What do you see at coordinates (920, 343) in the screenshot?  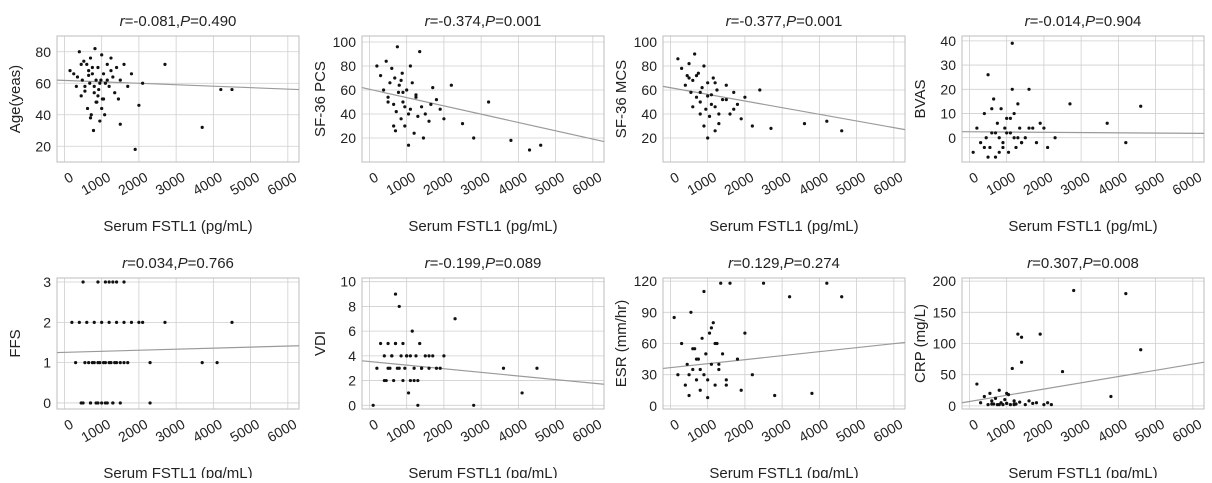 I see `y-axis-label: CRP (mg/L)` at bounding box center [920, 343].